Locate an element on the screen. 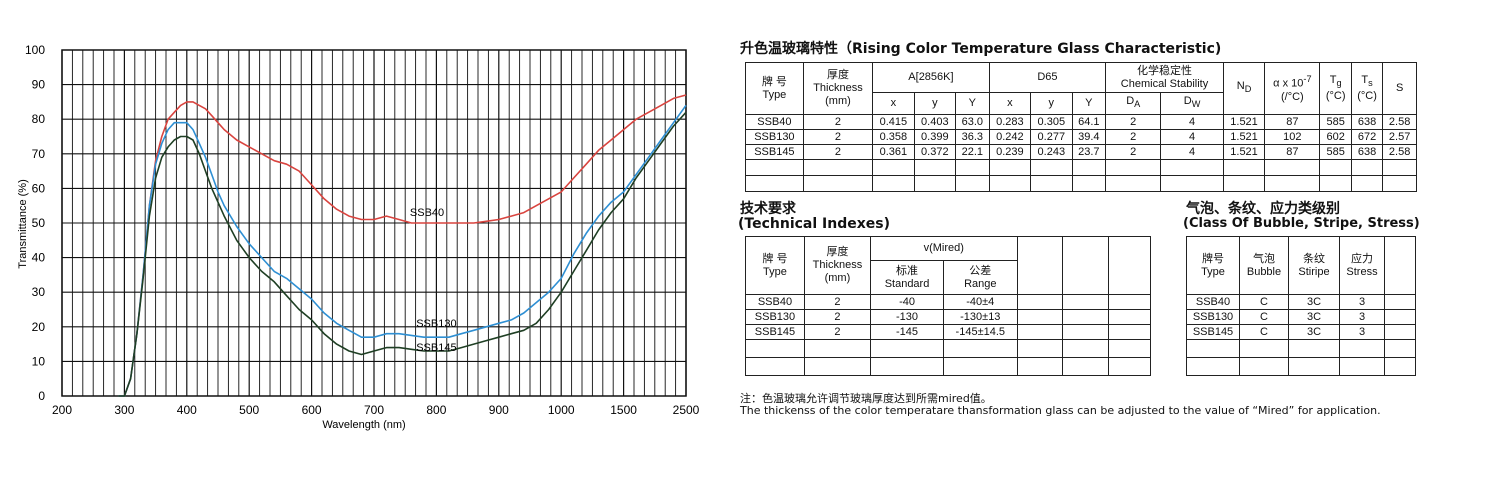 Image resolution: width=1500 pixels, height=480 pixels. x-tick-label: 2500 is located at coordinates (686, 410).